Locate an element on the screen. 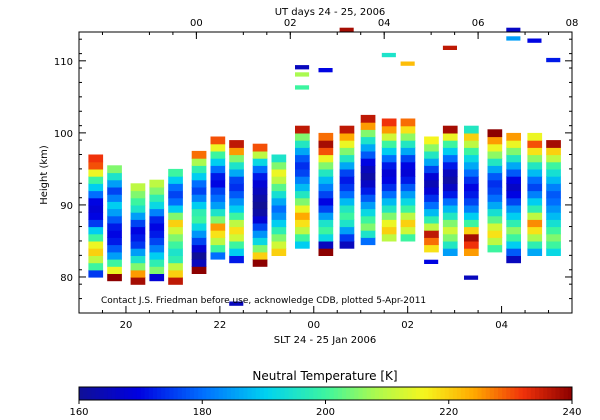 The width and height of the screenshot is (600, 420). colorbar-tick-label-220: 220 is located at coordinates (448, 412).